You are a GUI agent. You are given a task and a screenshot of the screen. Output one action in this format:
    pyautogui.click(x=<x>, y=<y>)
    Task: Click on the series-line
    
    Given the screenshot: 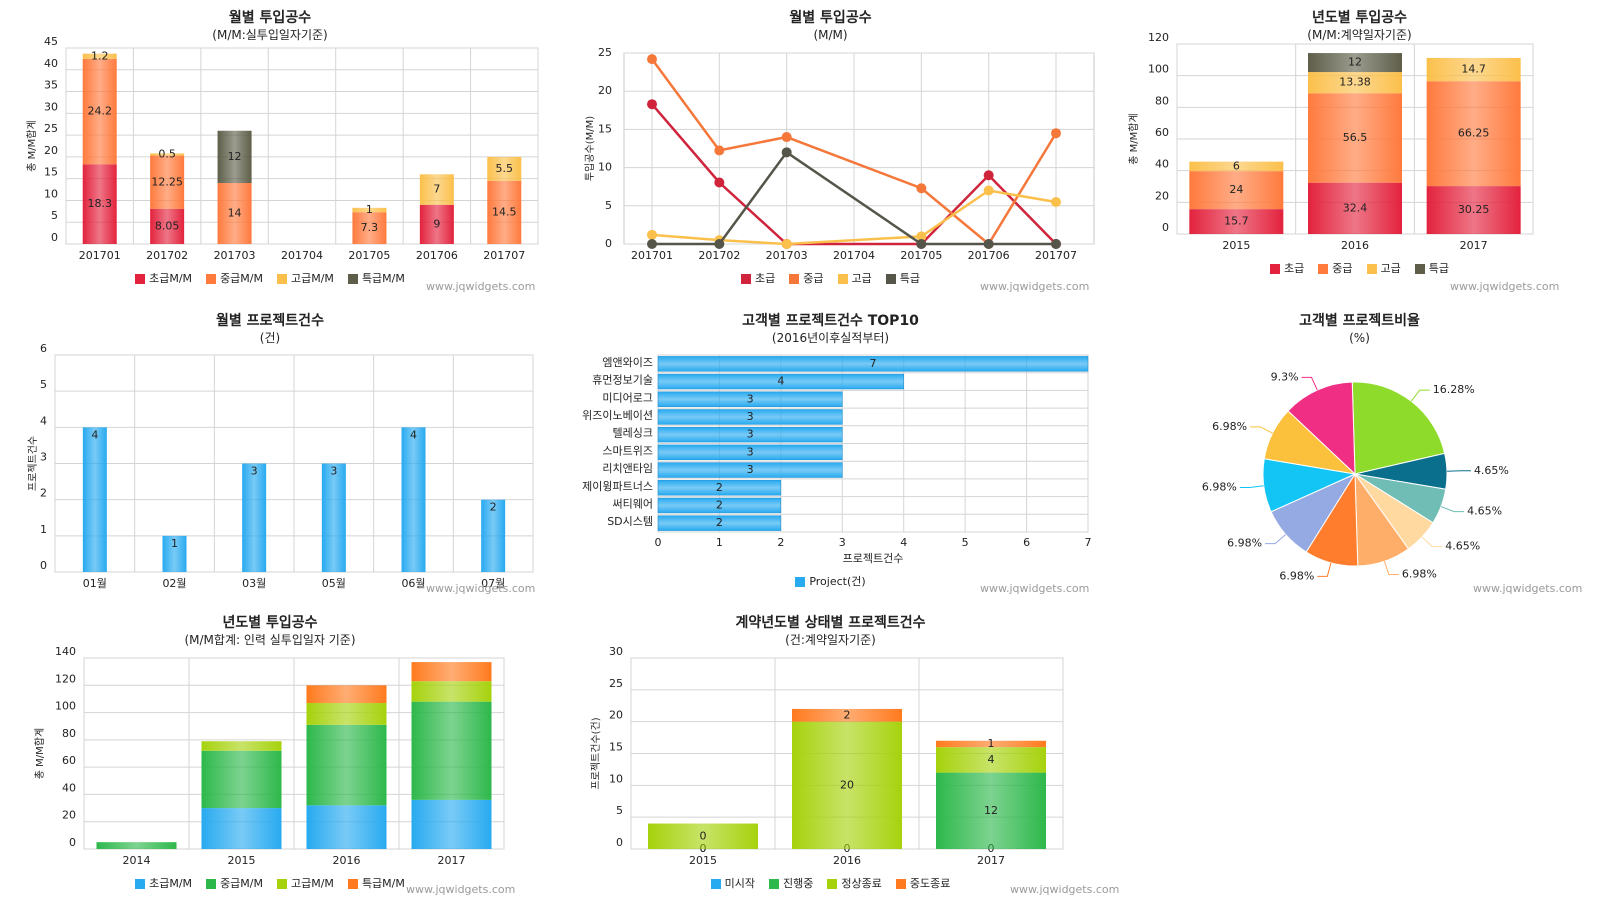 What is the action you would take?
    pyautogui.click(x=854, y=198)
    